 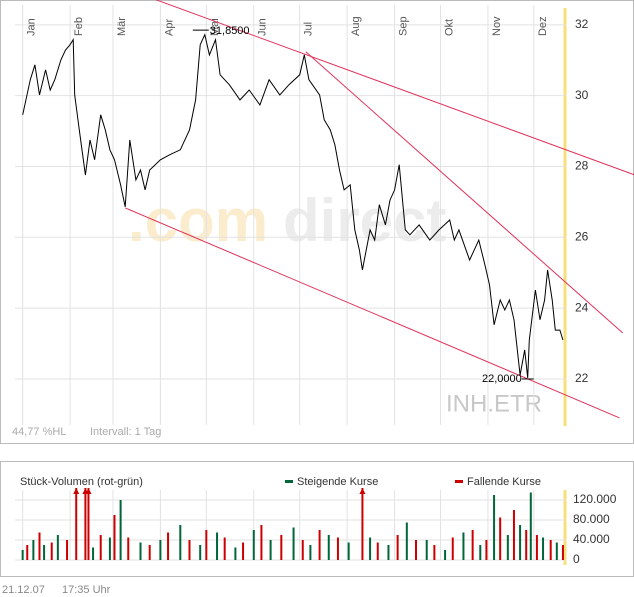 What do you see at coordinates (595, 499) in the screenshot?
I see `y-tick-label: 120.000` at bounding box center [595, 499].